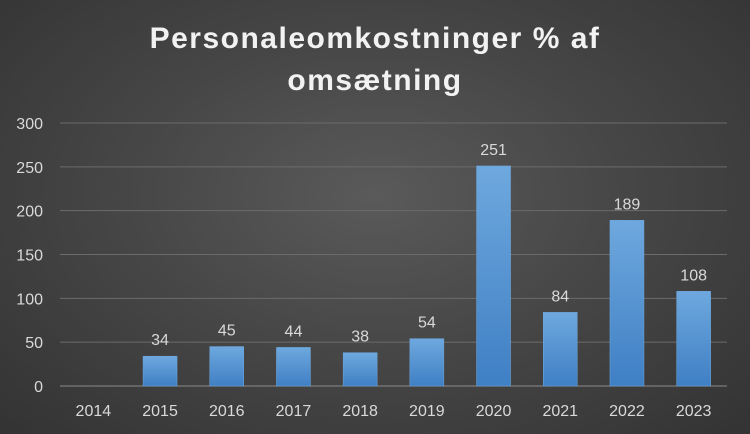  I want to click on y-tick-label: 250, so click(29, 168).